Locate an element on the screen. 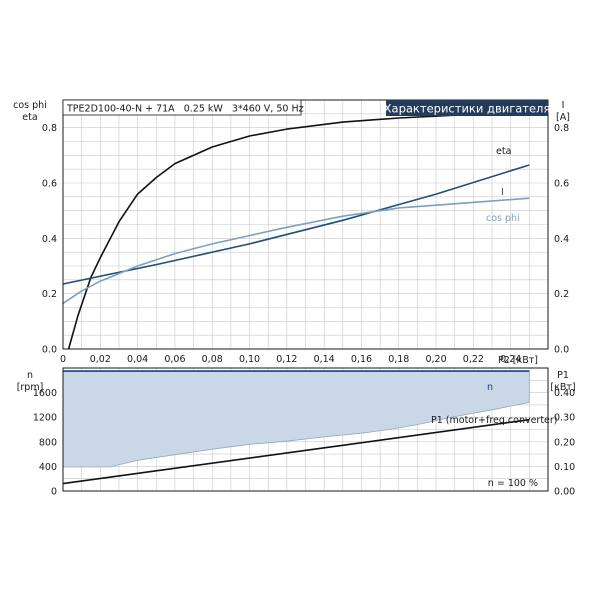 The height and width of the screenshot is (600, 600). y-right-tick-label: 0.4 is located at coordinates (561, 239).